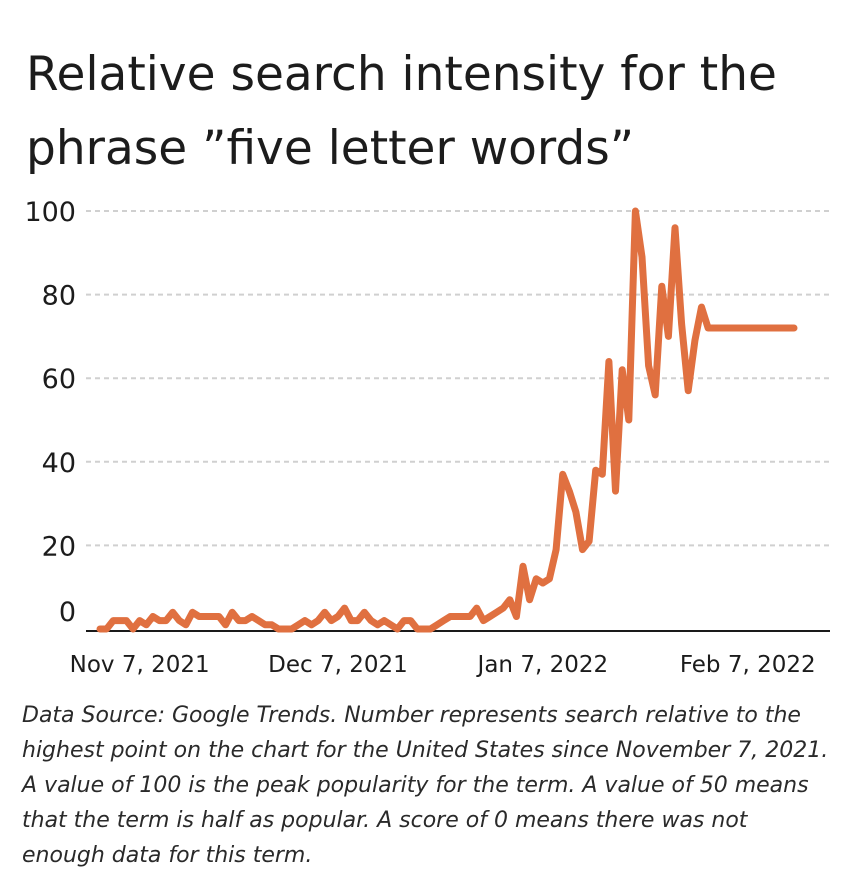 The height and width of the screenshot is (894, 846). What do you see at coordinates (59, 463) in the screenshot?
I see `y-tick-label: 40` at bounding box center [59, 463].